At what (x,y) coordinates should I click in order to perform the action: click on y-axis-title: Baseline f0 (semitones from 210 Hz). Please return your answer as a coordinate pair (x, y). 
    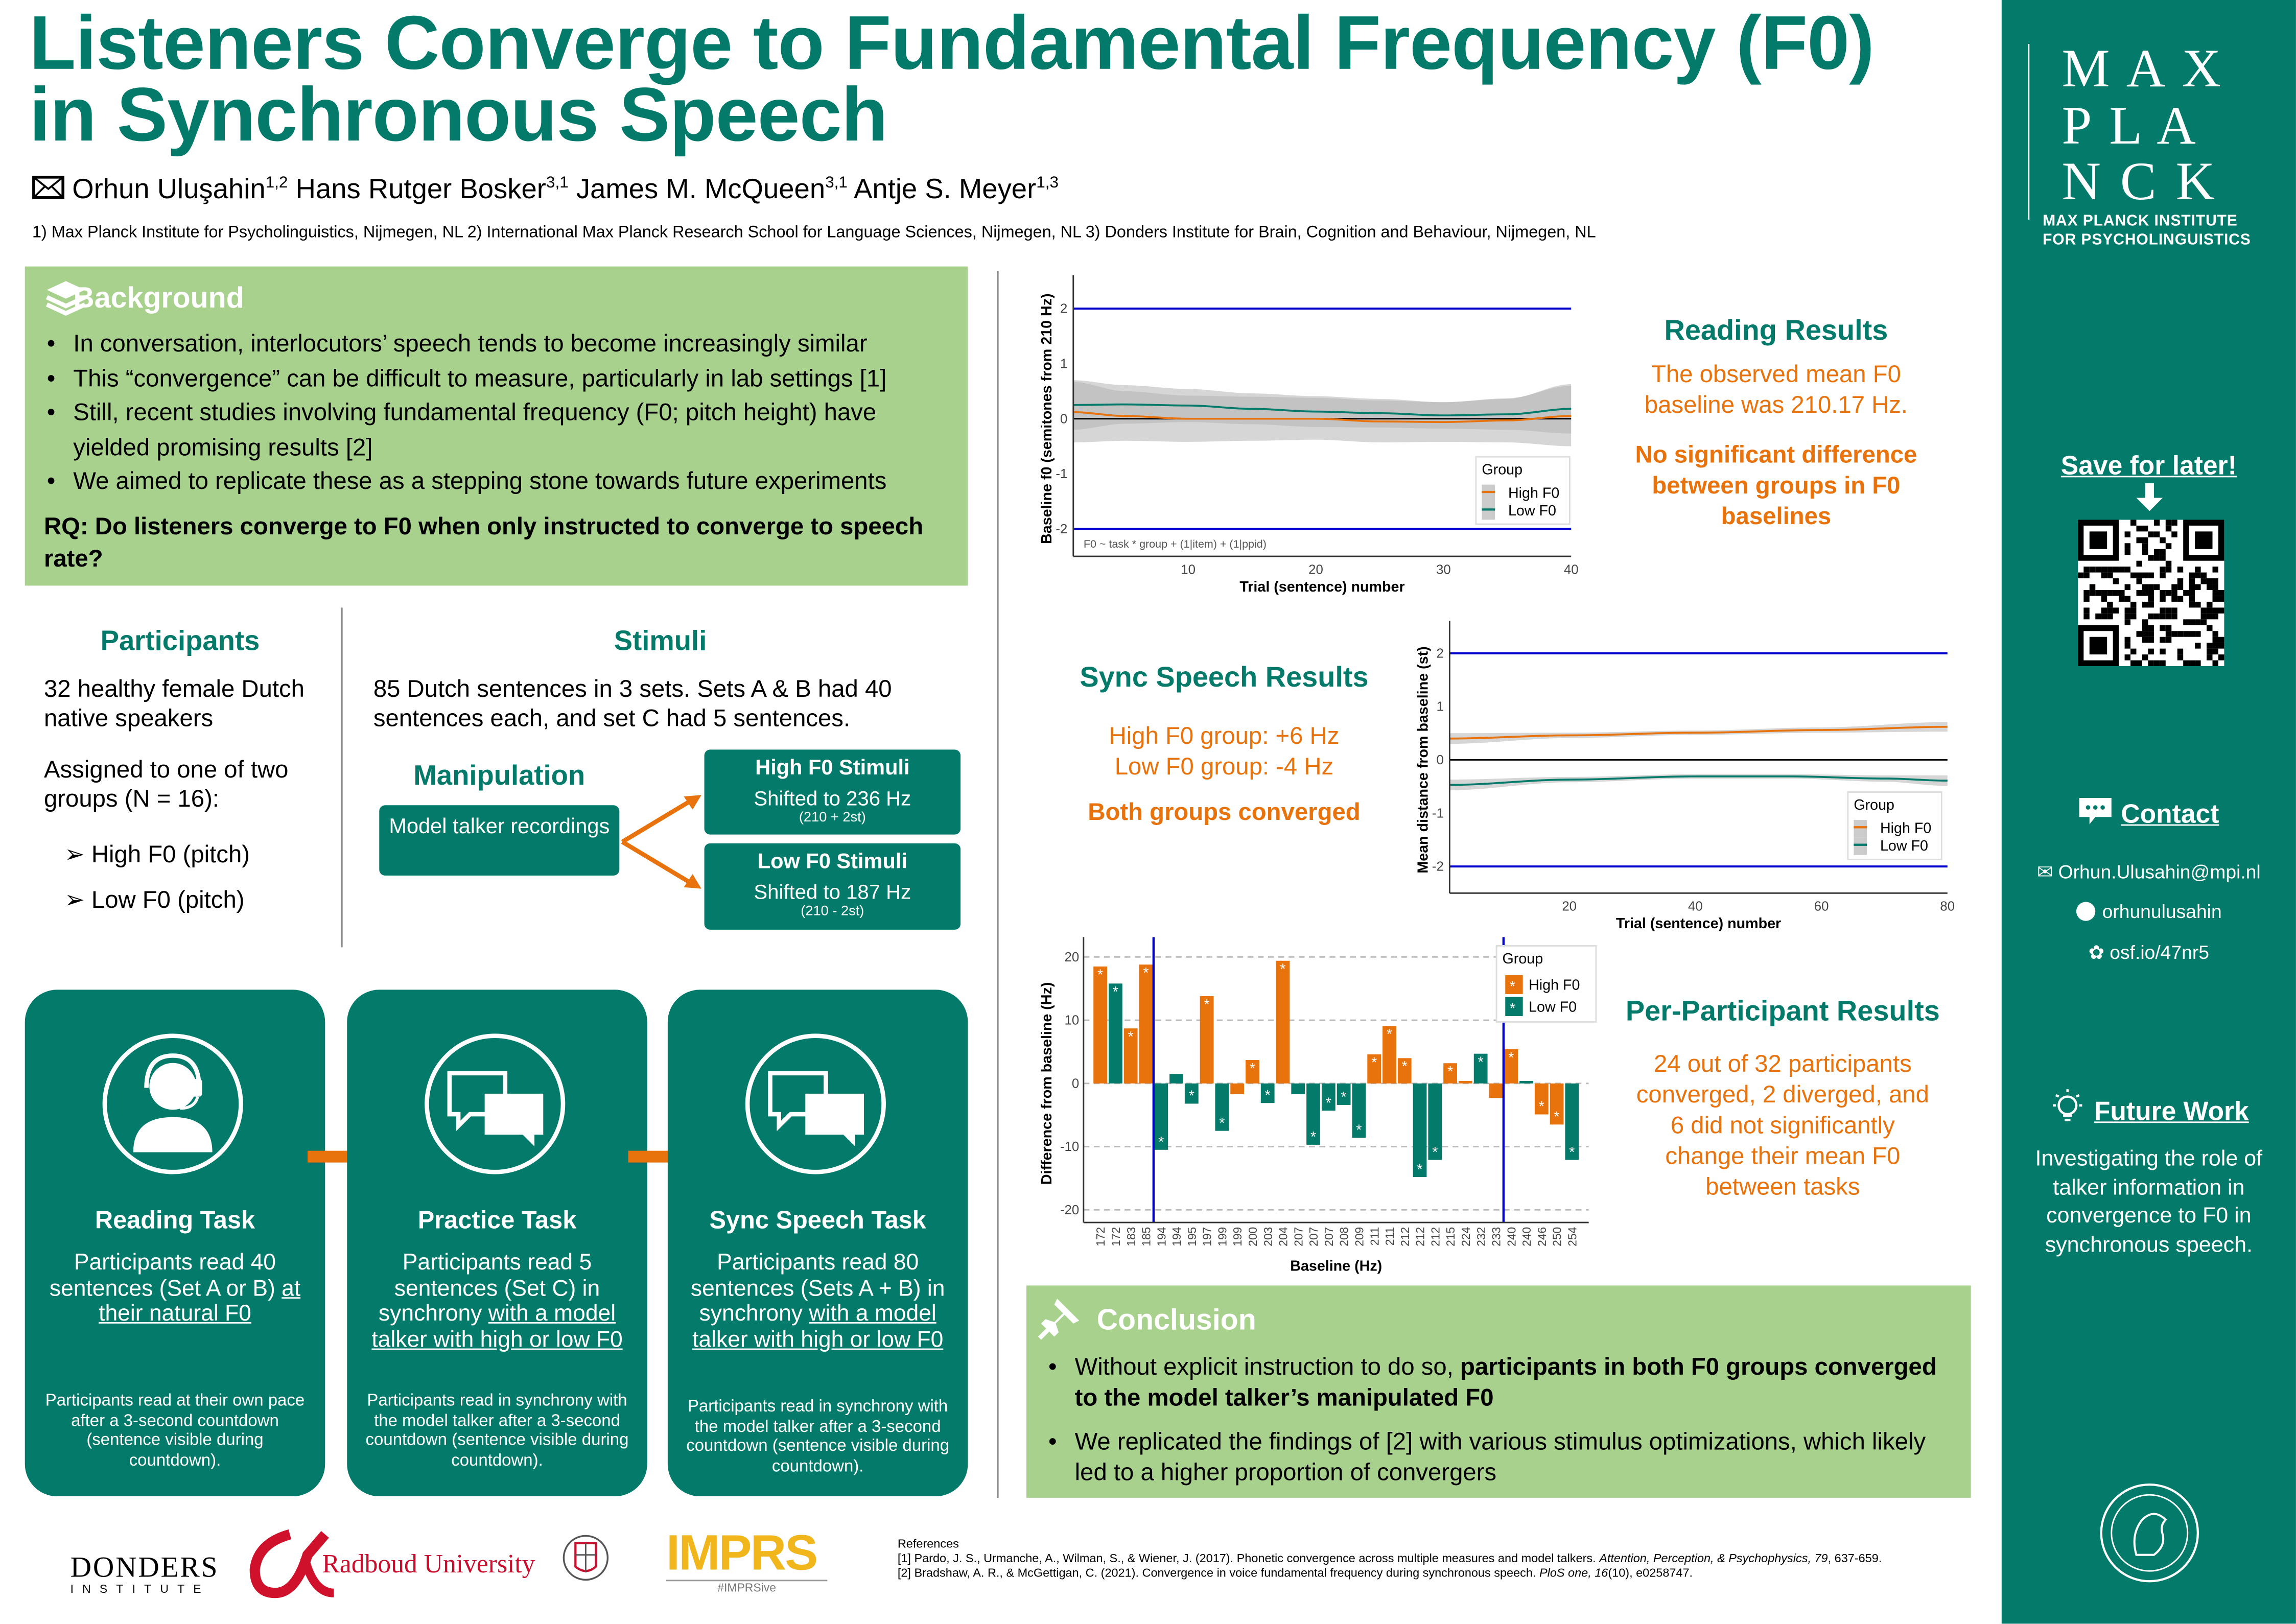
    Looking at the image, I should click on (1047, 418).